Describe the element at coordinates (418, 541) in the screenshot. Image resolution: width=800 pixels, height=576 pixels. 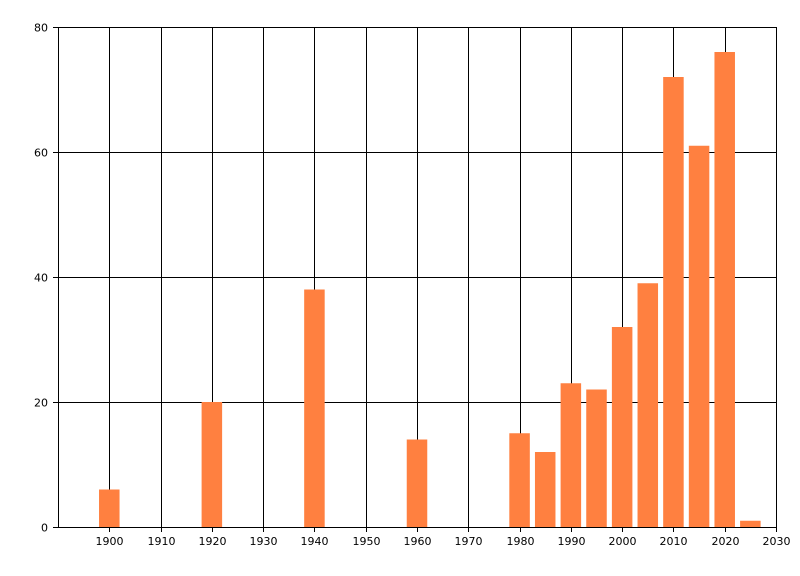
I see `x-tick-label: 1960` at that location.